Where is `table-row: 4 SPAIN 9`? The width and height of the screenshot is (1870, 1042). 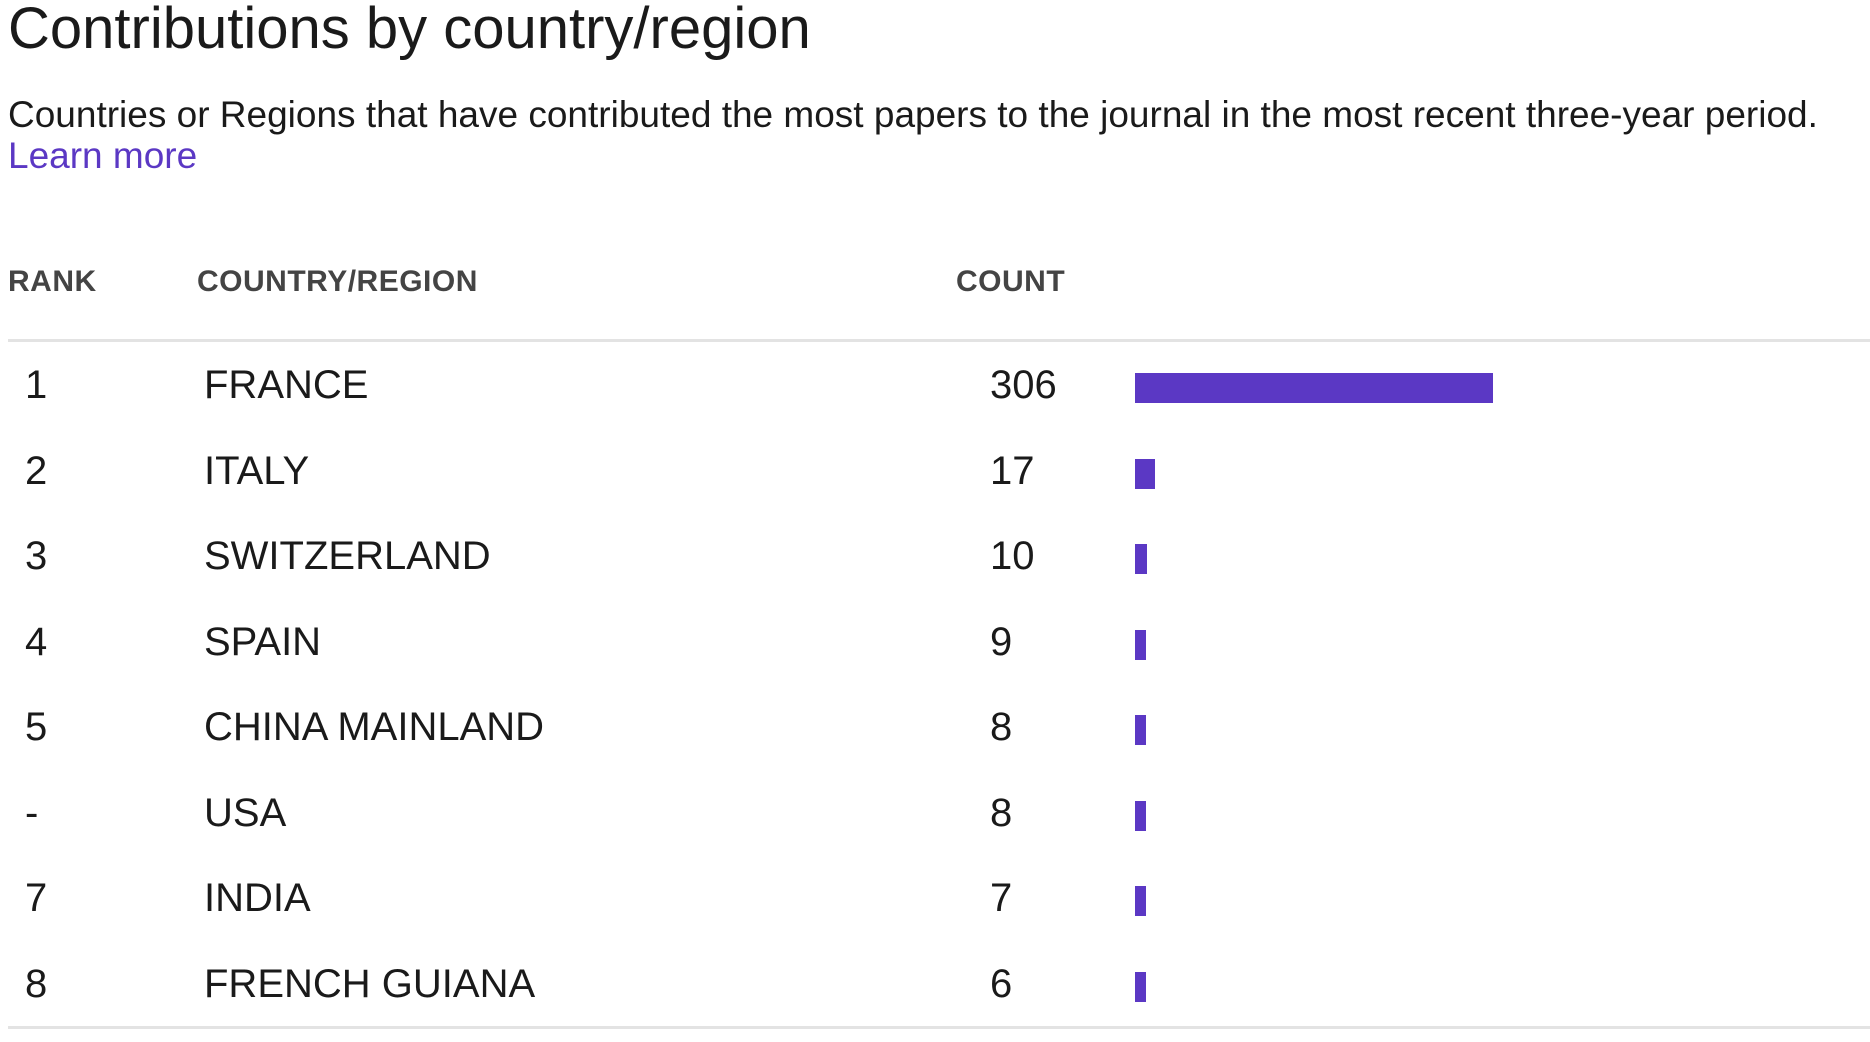 table-row: 4 SPAIN 9 is located at coordinates (935, 643).